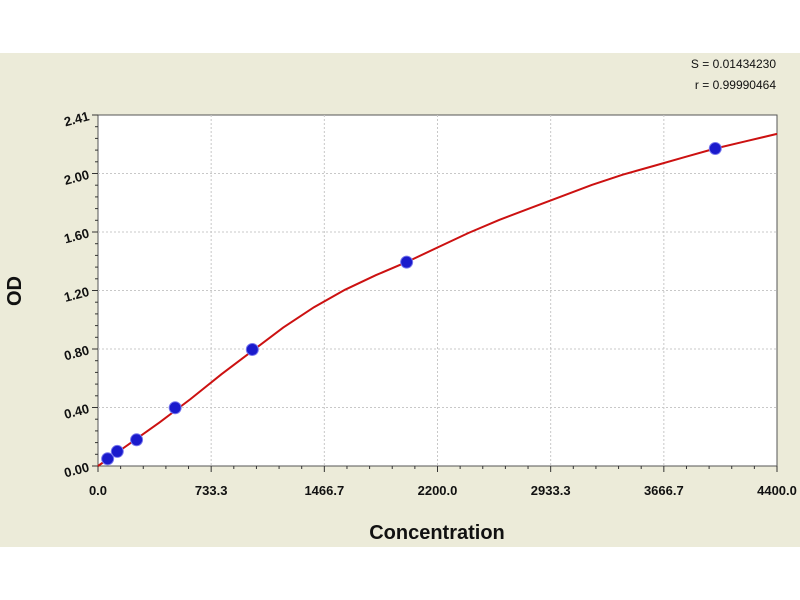 This screenshot has width=800, height=600. What do you see at coordinates (76, 177) in the screenshot?
I see `y-tick-label: 2.00` at bounding box center [76, 177].